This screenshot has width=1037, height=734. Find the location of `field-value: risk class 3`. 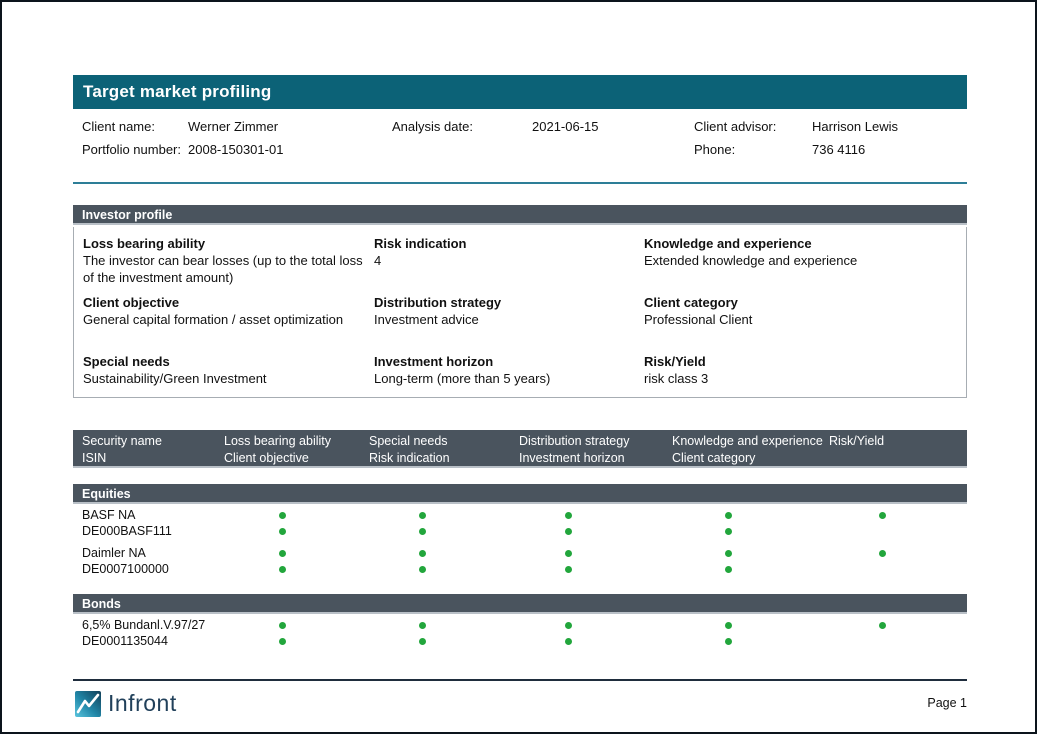

field-value: risk class 3 is located at coordinates (676, 378).